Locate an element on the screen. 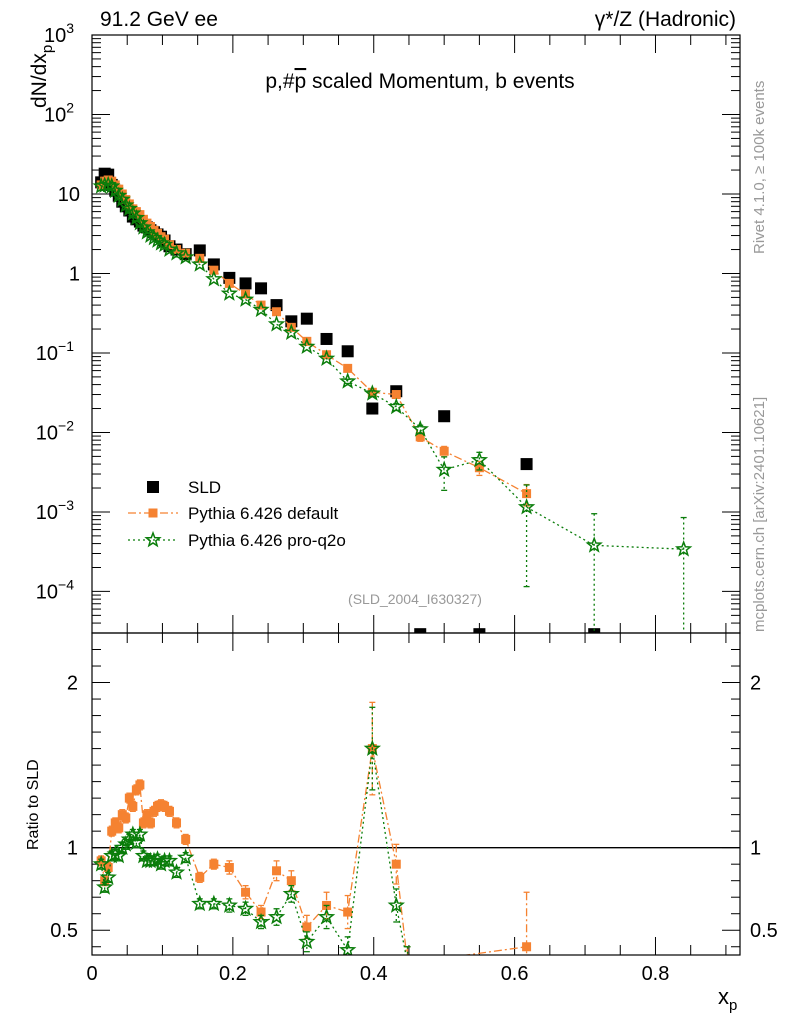  y-tick-label-exponent: 2 is located at coordinates (70, 107).